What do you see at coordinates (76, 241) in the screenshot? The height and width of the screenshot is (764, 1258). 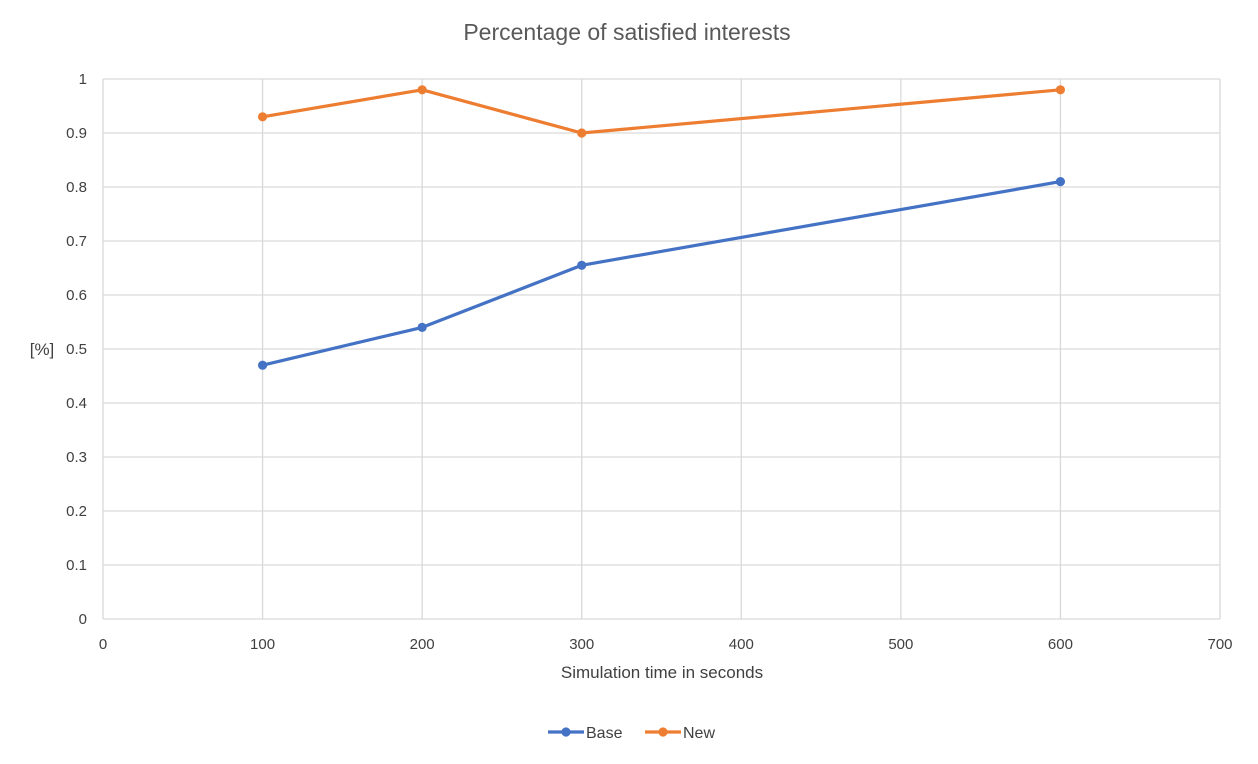 I see `y-tick-label: 0.7` at bounding box center [76, 241].